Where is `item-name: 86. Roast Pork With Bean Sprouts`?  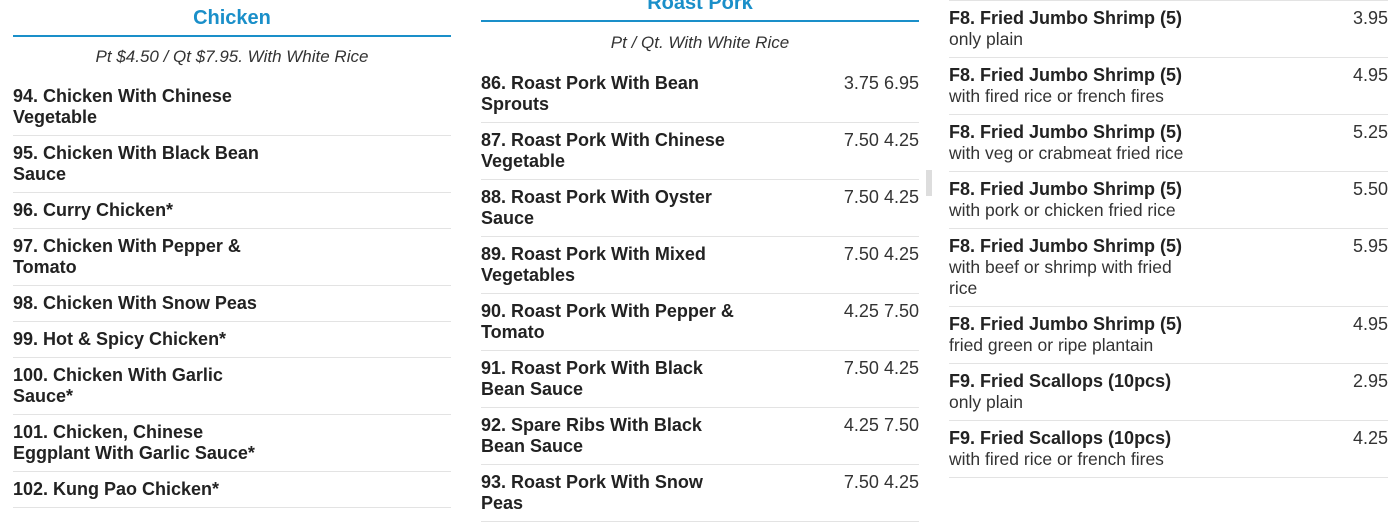
item-name: 86. Roast Pork With Bean Sprouts is located at coordinates (590, 93).